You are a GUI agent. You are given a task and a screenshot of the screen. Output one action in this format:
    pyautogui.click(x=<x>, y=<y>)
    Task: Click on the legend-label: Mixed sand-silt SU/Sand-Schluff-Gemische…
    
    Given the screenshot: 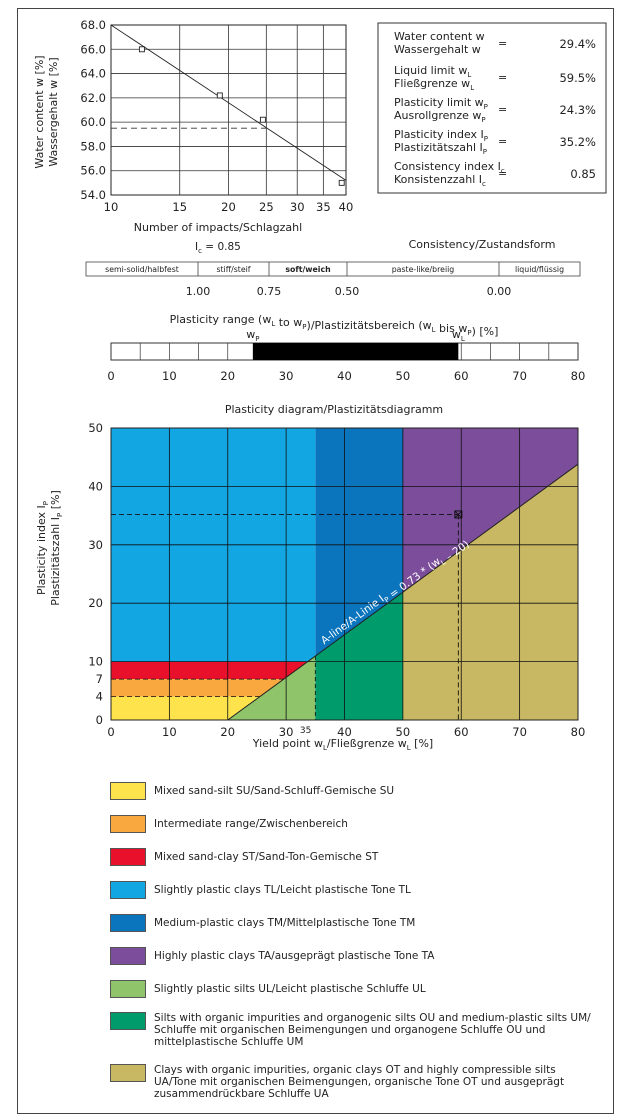 What is the action you would take?
    pyautogui.click(x=274, y=791)
    